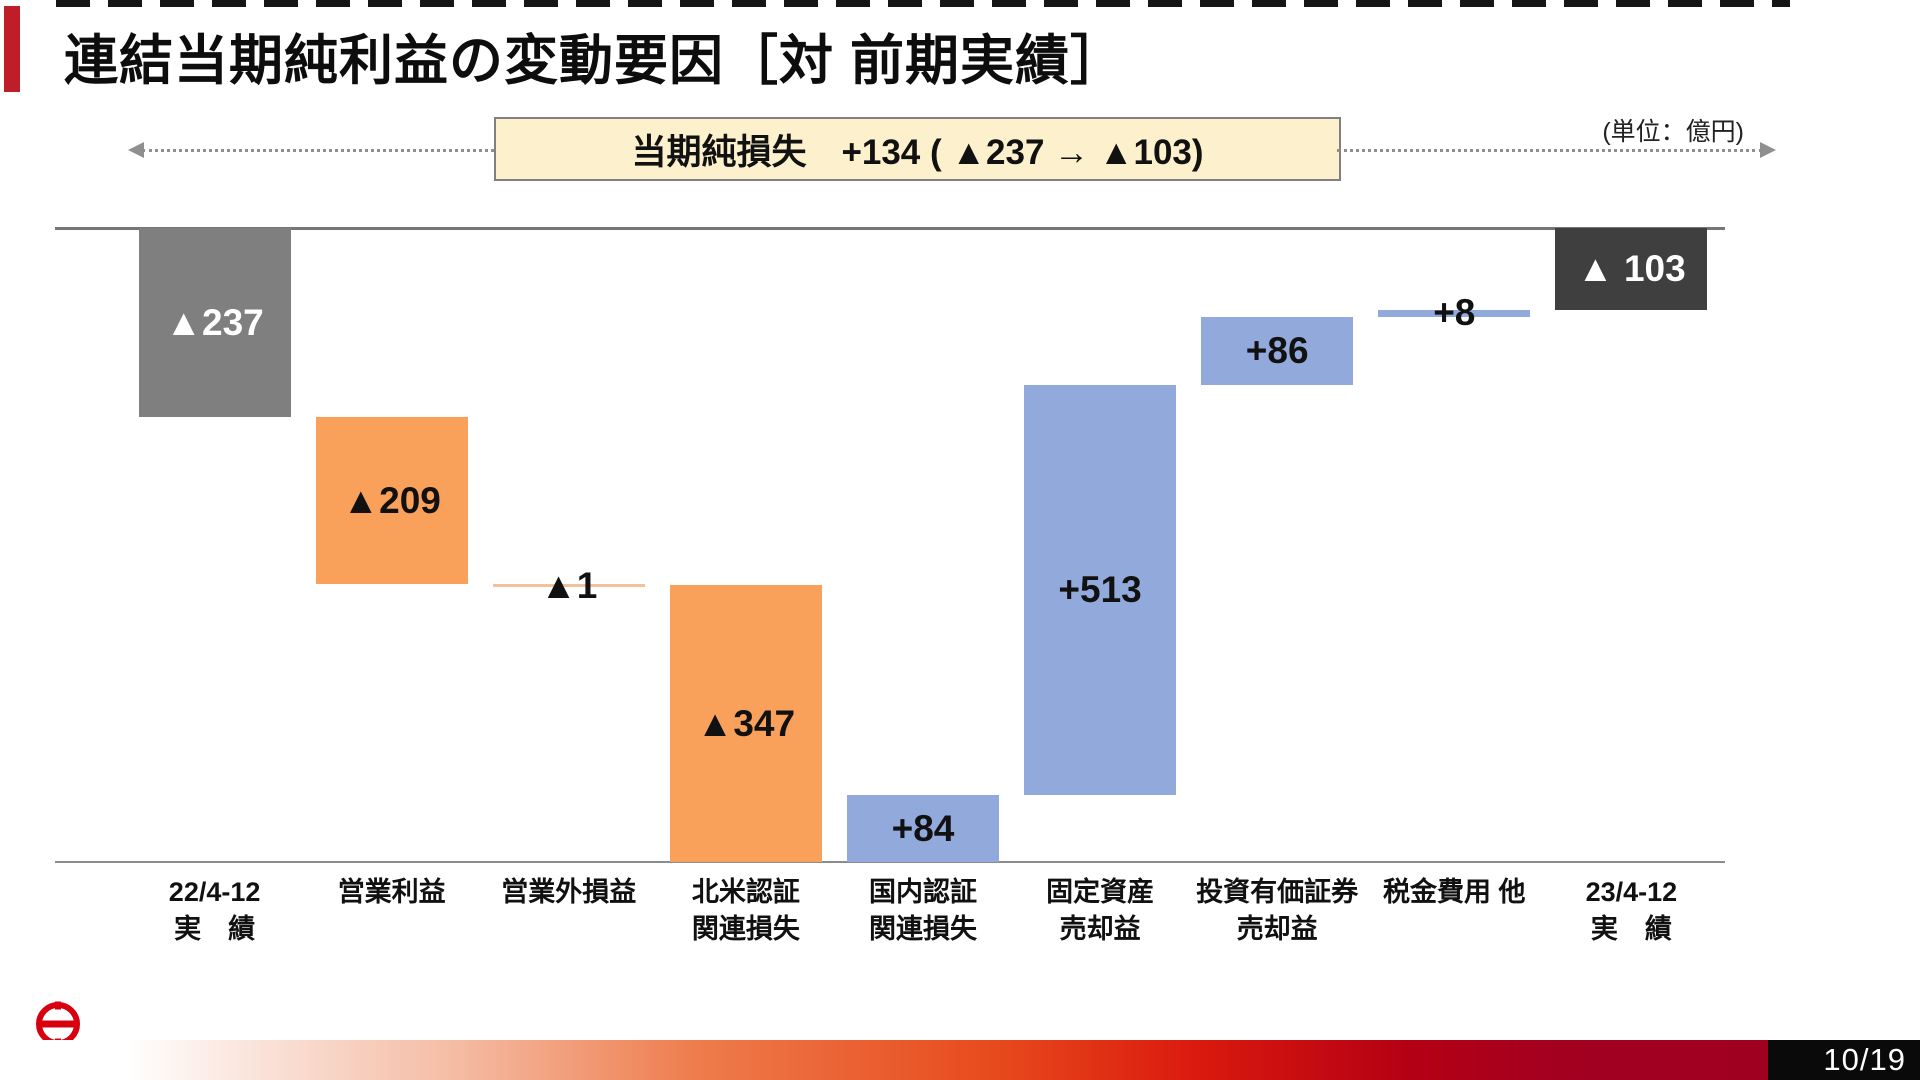 The image size is (1920, 1080). I want to click on bar-value-label-2: ▲1, so click(569, 585).